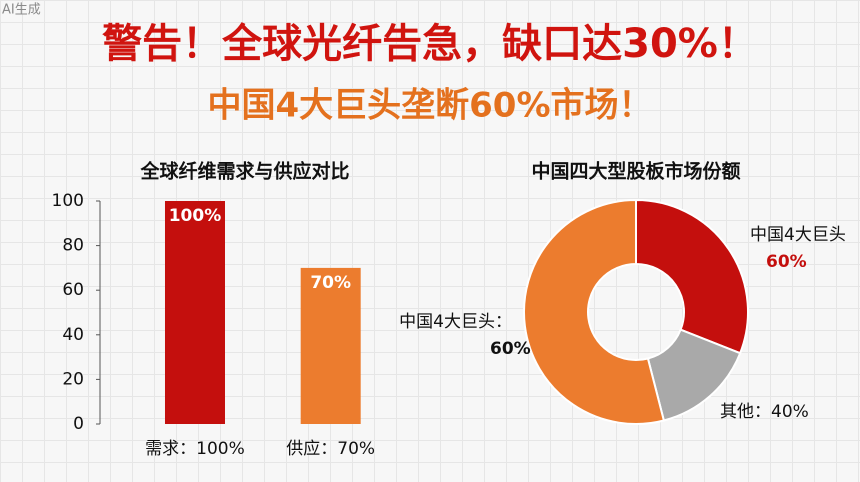 The image size is (860, 482). What do you see at coordinates (78, 424) in the screenshot?
I see `y-tick-label: 0` at bounding box center [78, 424].